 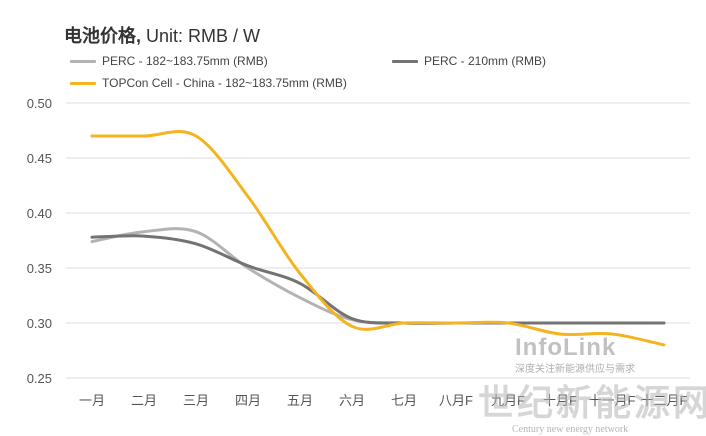 I want to click on legend-item-topcon: TOPCon Cell - China - 182~183.75mm (RMB), so click(x=208, y=83).